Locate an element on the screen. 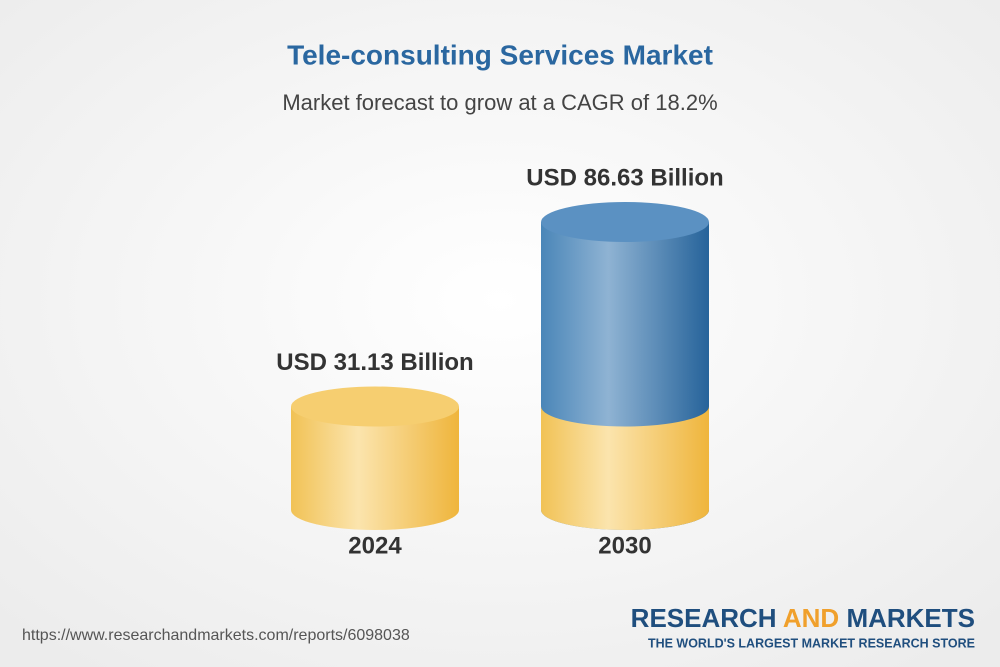  category-label: 2024 is located at coordinates (375, 545).